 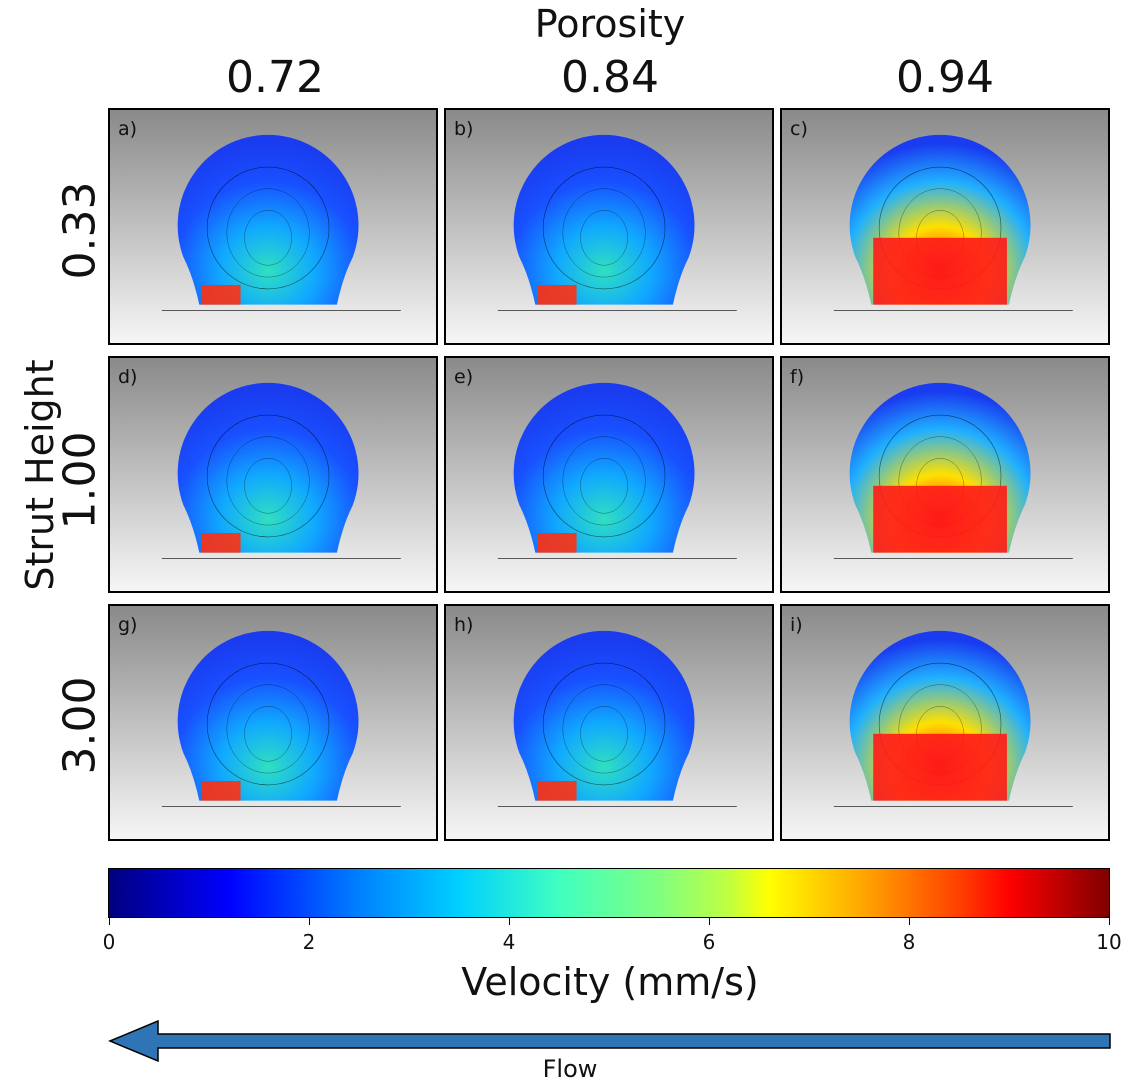 What do you see at coordinates (275, 77) in the screenshot?
I see `column-label-1: 0.72` at bounding box center [275, 77].